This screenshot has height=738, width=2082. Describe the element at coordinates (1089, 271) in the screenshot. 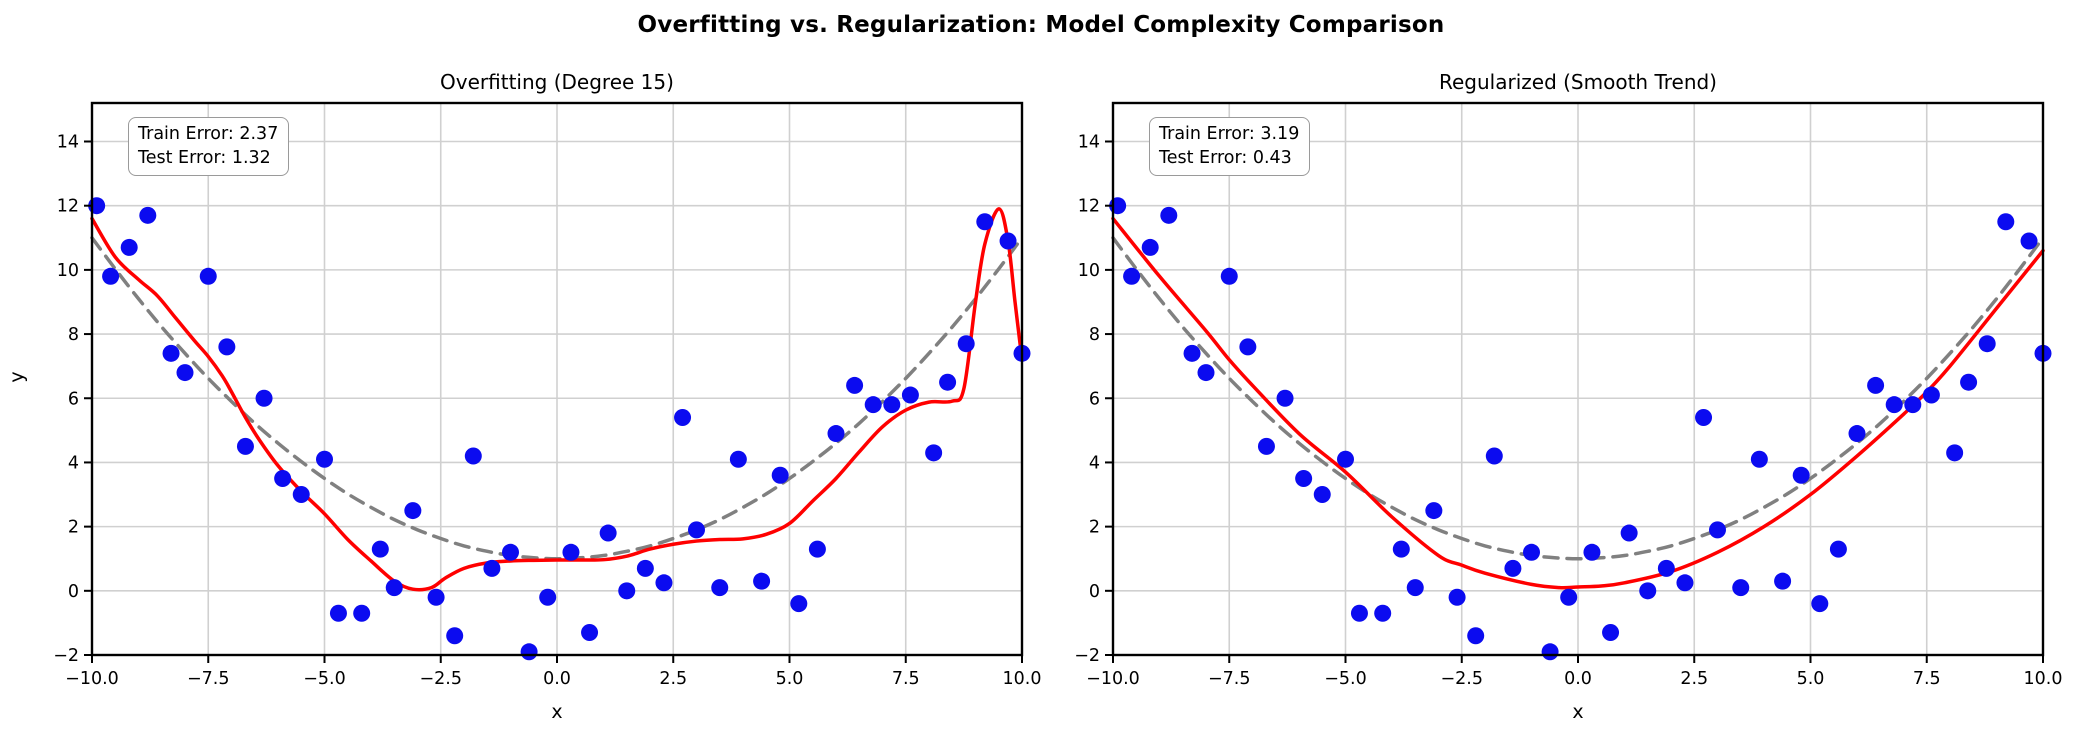

I see `y-tick-label: 10` at that location.